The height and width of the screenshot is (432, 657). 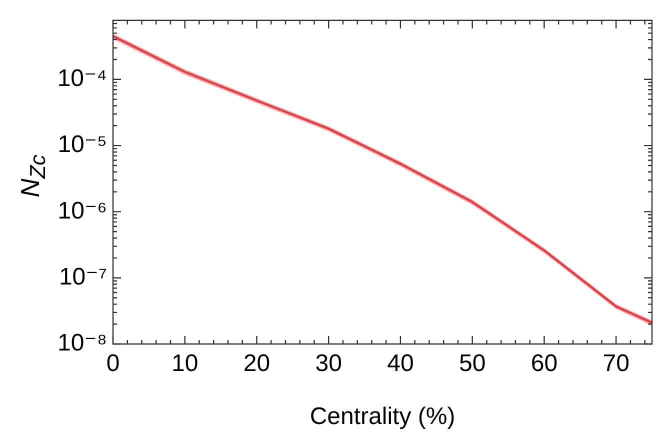 What do you see at coordinates (82, 210) in the screenshot?
I see `y-tick-label: 10⁻⁶` at bounding box center [82, 210].